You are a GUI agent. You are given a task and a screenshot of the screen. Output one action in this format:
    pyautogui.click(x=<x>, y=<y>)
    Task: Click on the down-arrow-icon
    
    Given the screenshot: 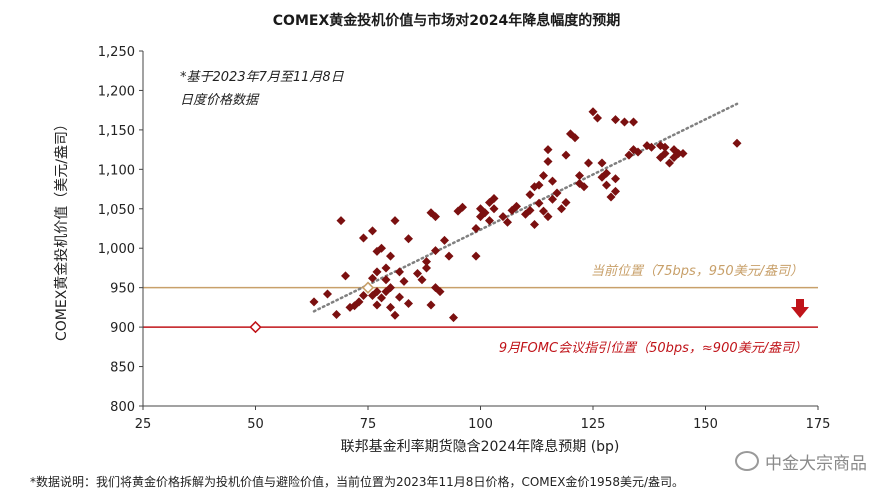 What is the action you would take?
    pyautogui.click(x=800, y=308)
    